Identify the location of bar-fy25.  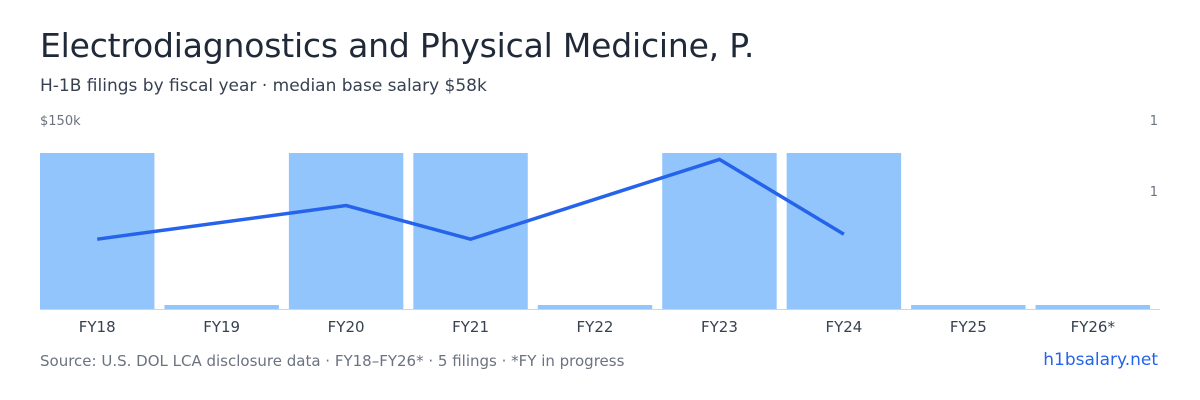
(968, 307).